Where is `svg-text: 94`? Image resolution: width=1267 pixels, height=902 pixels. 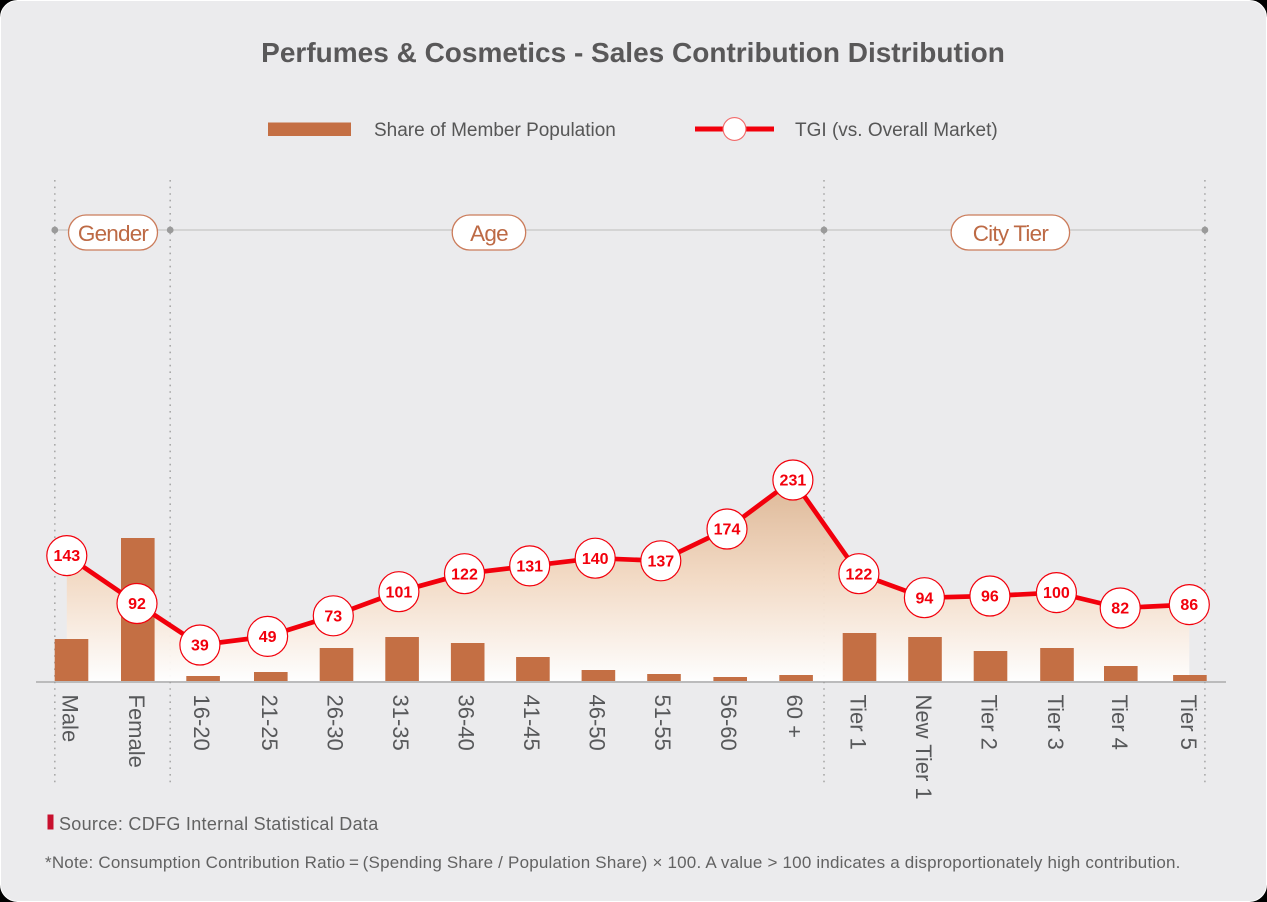
svg-text: 94 is located at coordinates (925, 598).